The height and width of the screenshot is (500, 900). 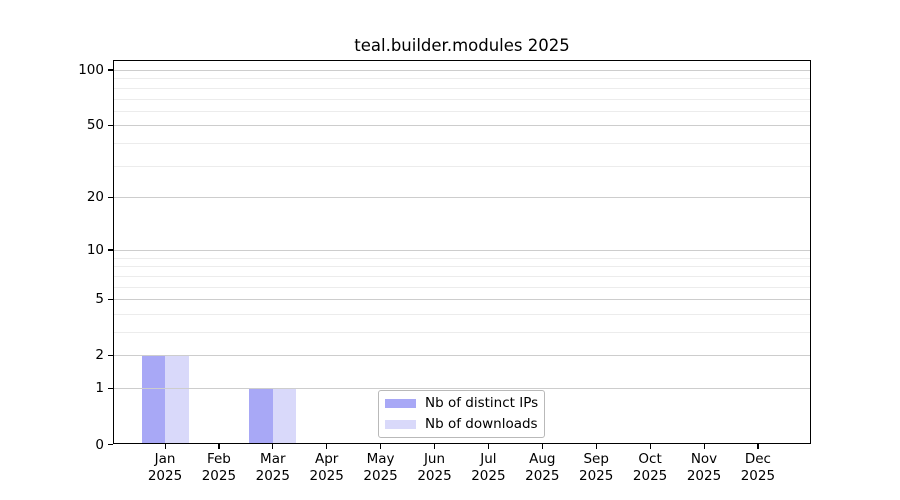 What do you see at coordinates (596, 467) in the screenshot?
I see `x-tick-label: Sep 2025` at bounding box center [596, 467].